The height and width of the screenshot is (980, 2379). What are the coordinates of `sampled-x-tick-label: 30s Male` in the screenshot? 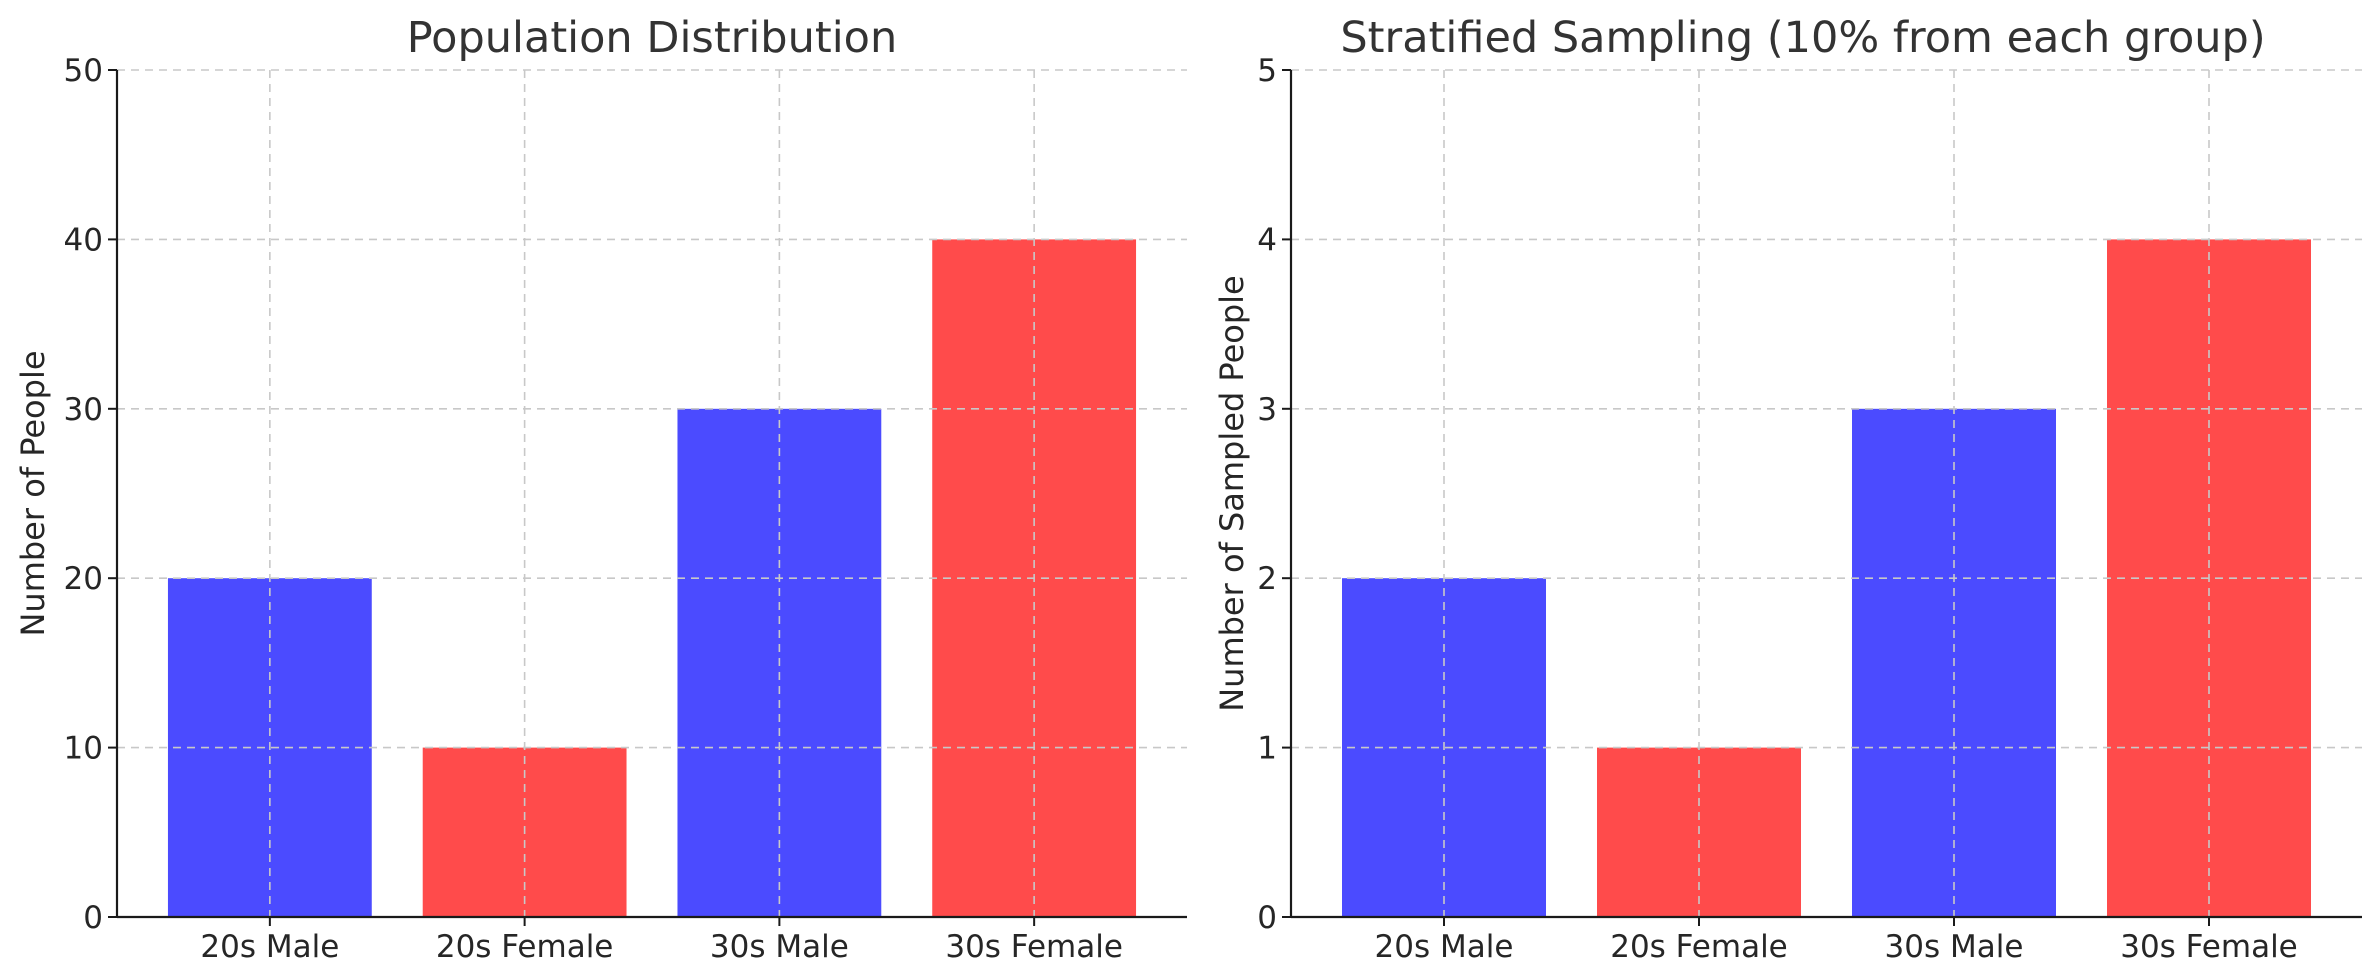 It's located at (1954, 947).